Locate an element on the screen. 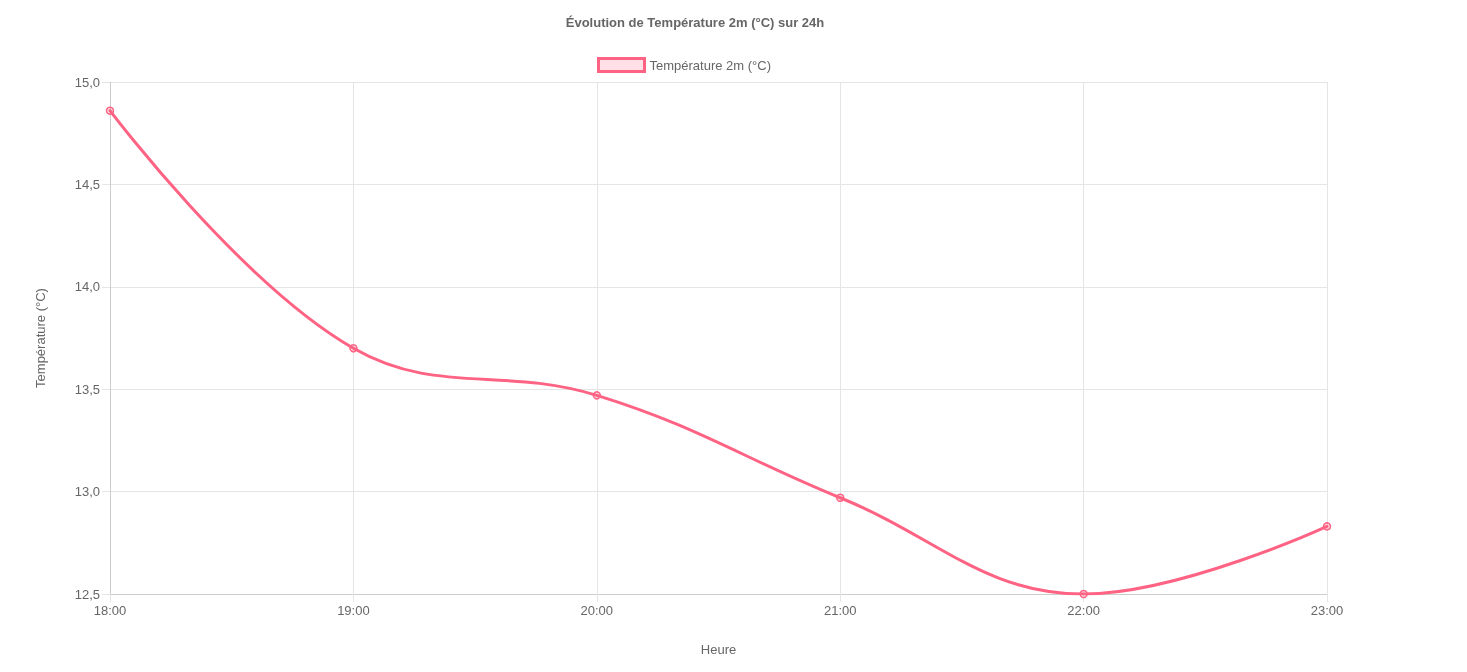 The width and height of the screenshot is (1467, 672). y-tick-label: 14,5 is located at coordinates (87, 184).